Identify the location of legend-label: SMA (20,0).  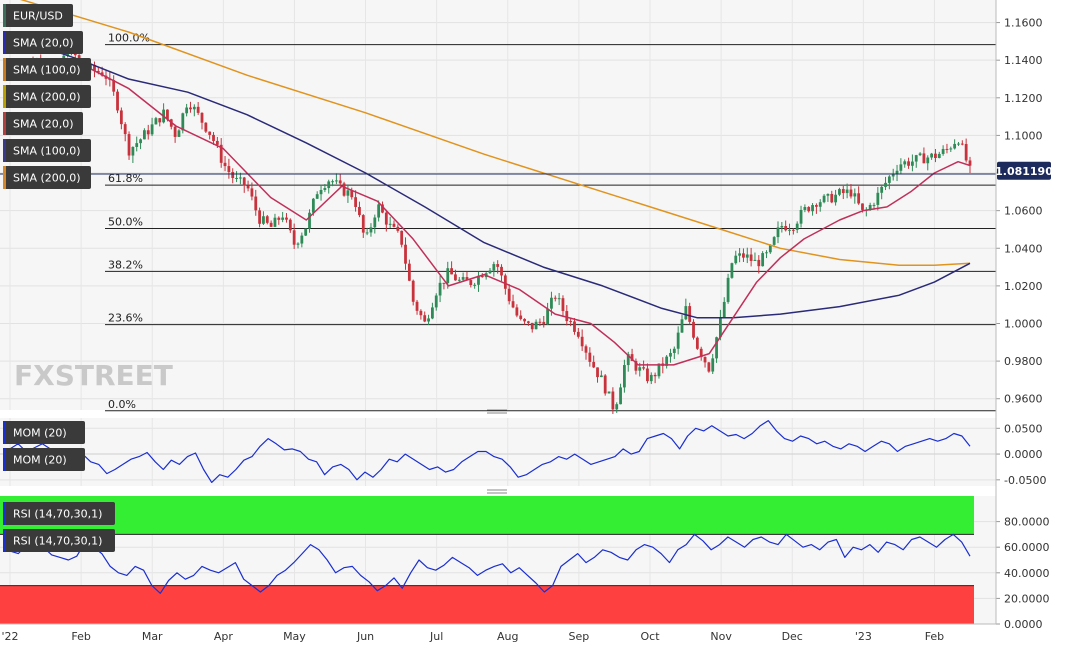
(43, 124).